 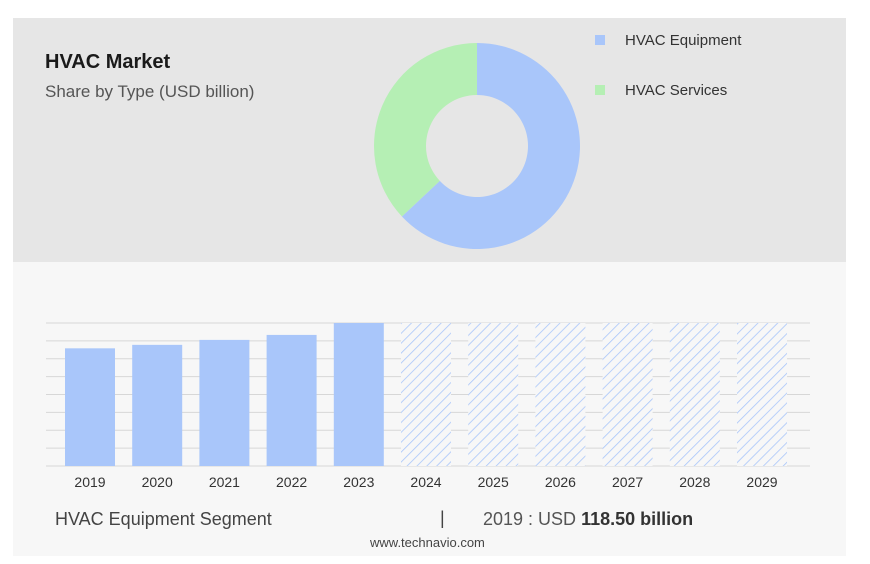 I want to click on forecast-bar-2029, so click(x=762, y=394).